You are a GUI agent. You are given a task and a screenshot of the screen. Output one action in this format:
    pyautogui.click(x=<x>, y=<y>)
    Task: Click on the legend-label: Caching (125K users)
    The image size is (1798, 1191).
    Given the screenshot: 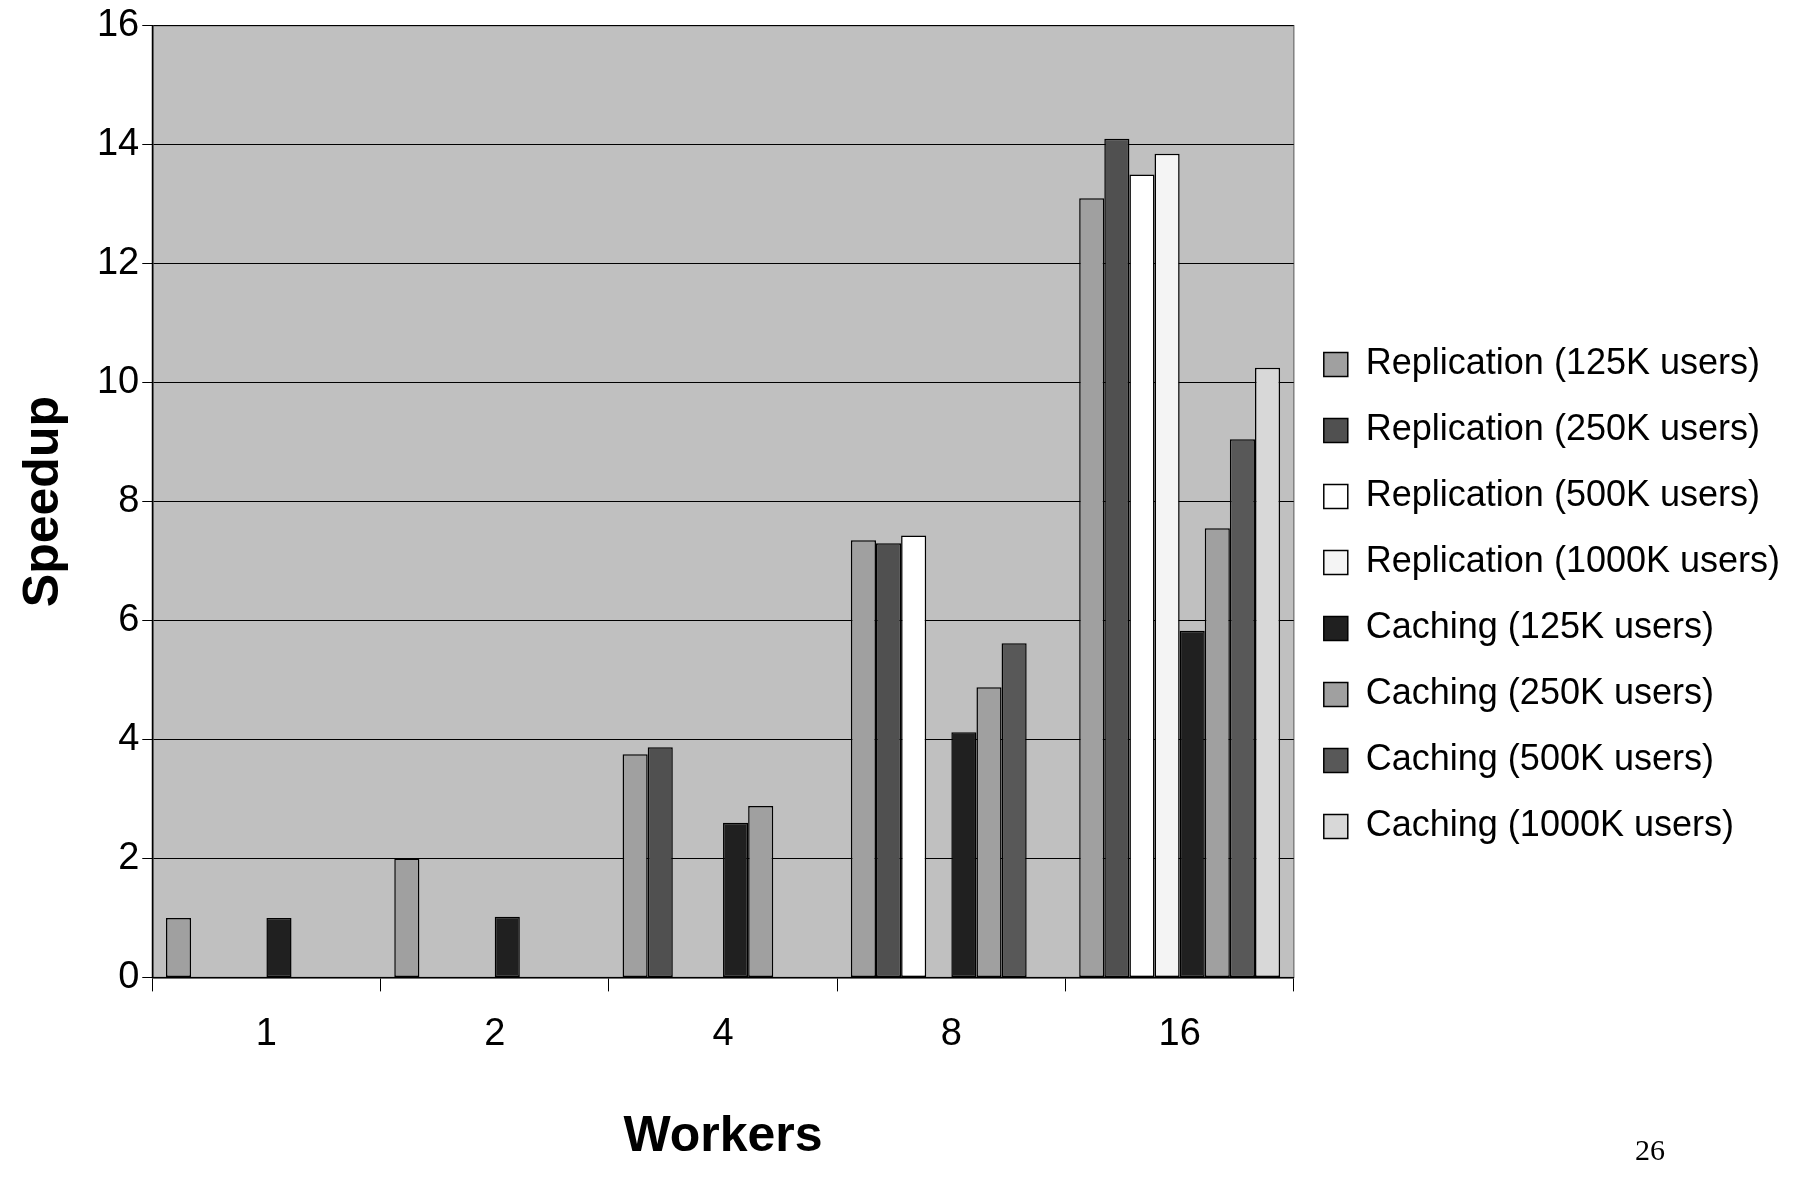 What is the action you would take?
    pyautogui.click(x=1539, y=626)
    